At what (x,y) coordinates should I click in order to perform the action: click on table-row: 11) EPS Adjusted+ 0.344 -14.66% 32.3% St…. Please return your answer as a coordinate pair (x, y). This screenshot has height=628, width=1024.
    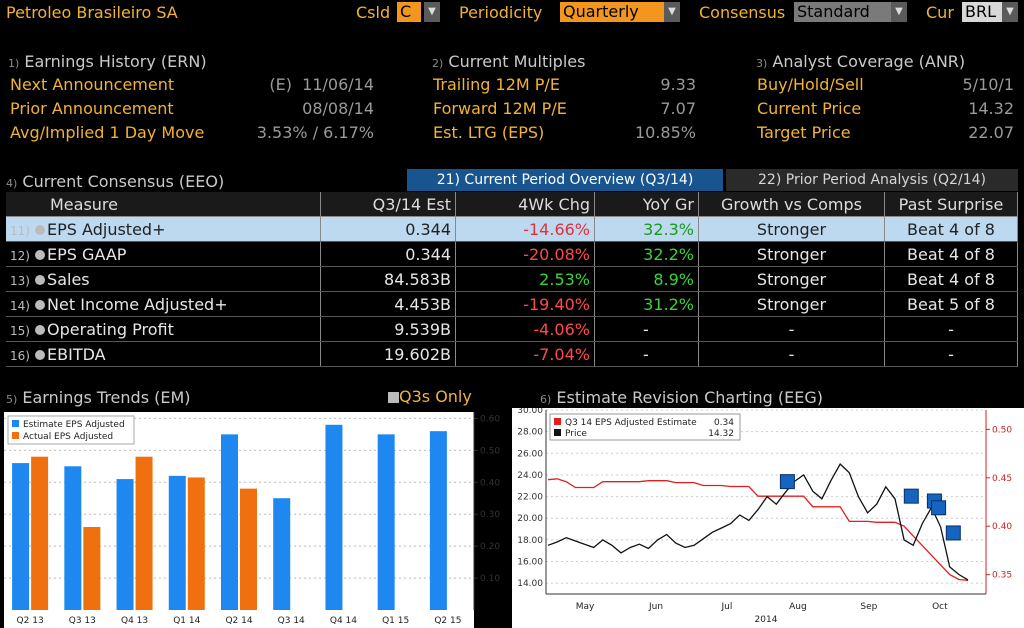
    Looking at the image, I should click on (512, 229).